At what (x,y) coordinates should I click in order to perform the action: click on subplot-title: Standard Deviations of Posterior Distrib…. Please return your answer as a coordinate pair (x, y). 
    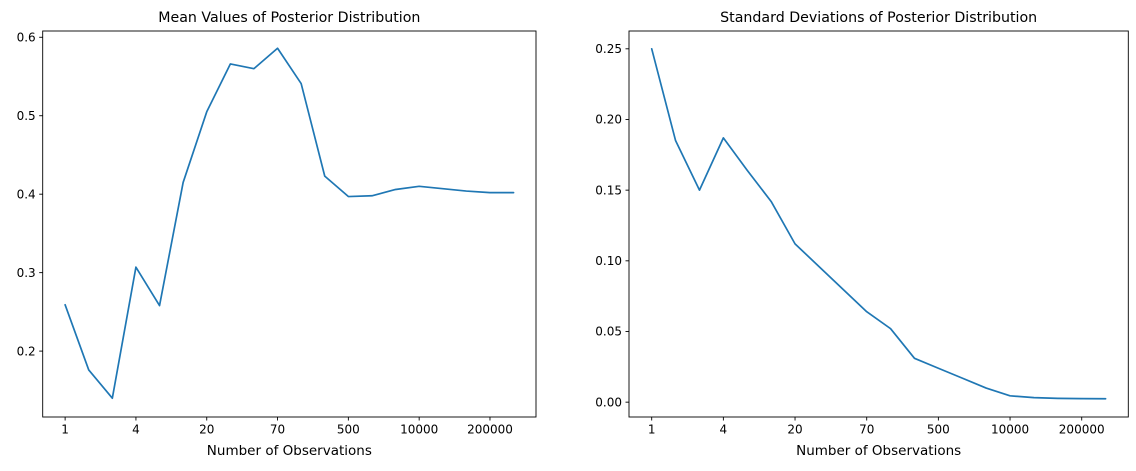
    Looking at the image, I should click on (878, 18).